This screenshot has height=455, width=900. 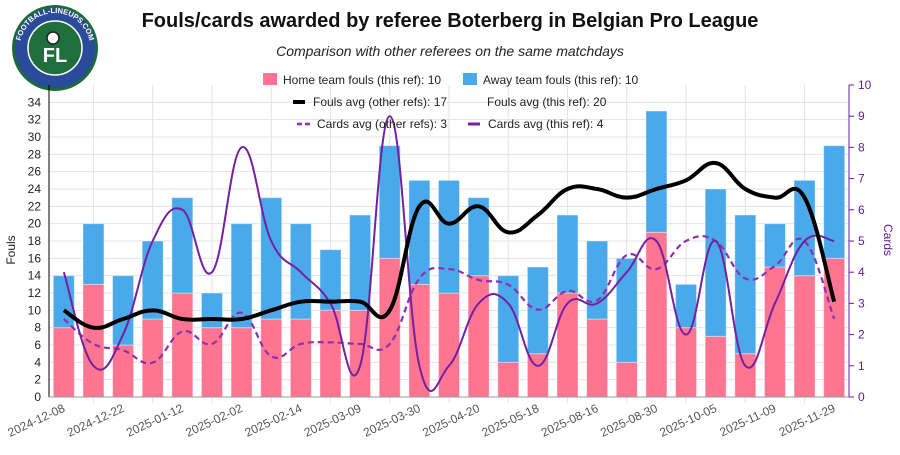 I want to click on y2-axis-label: Cards, so click(x=888, y=240).